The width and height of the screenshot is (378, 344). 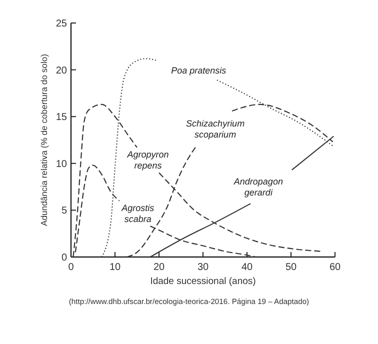 What do you see at coordinates (71, 267) in the screenshot?
I see `x-tick-label: 0` at bounding box center [71, 267].